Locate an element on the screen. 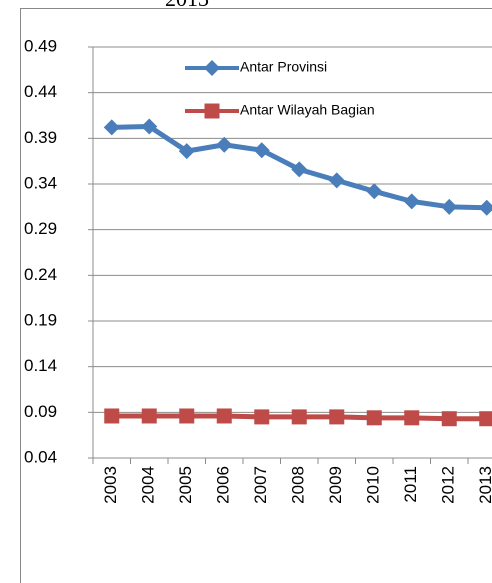 The width and height of the screenshot is (492, 583). x-tick-label: 2011 is located at coordinates (410, 484).